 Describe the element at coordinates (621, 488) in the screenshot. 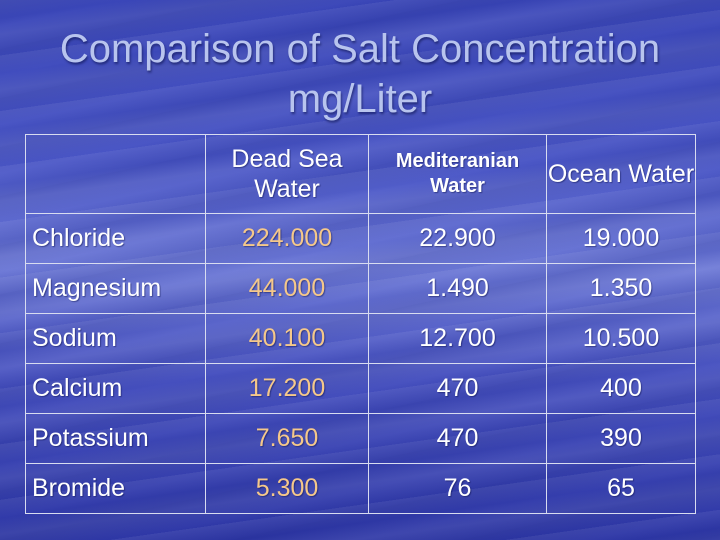

I see `ocean-value: 65` at that location.